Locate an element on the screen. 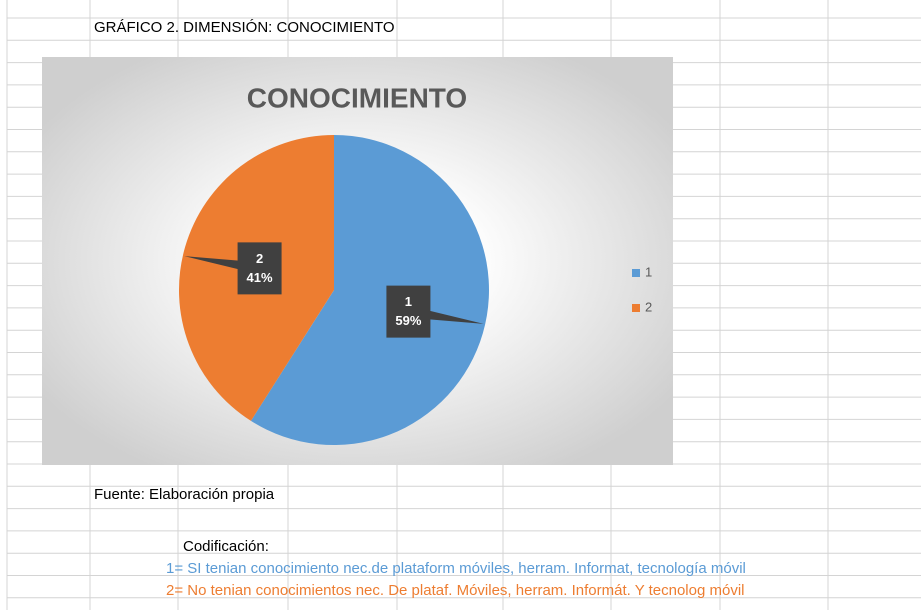 Image resolution: width=921 pixels, height=610 pixels. coding-title: Codificación: is located at coordinates (226, 546).